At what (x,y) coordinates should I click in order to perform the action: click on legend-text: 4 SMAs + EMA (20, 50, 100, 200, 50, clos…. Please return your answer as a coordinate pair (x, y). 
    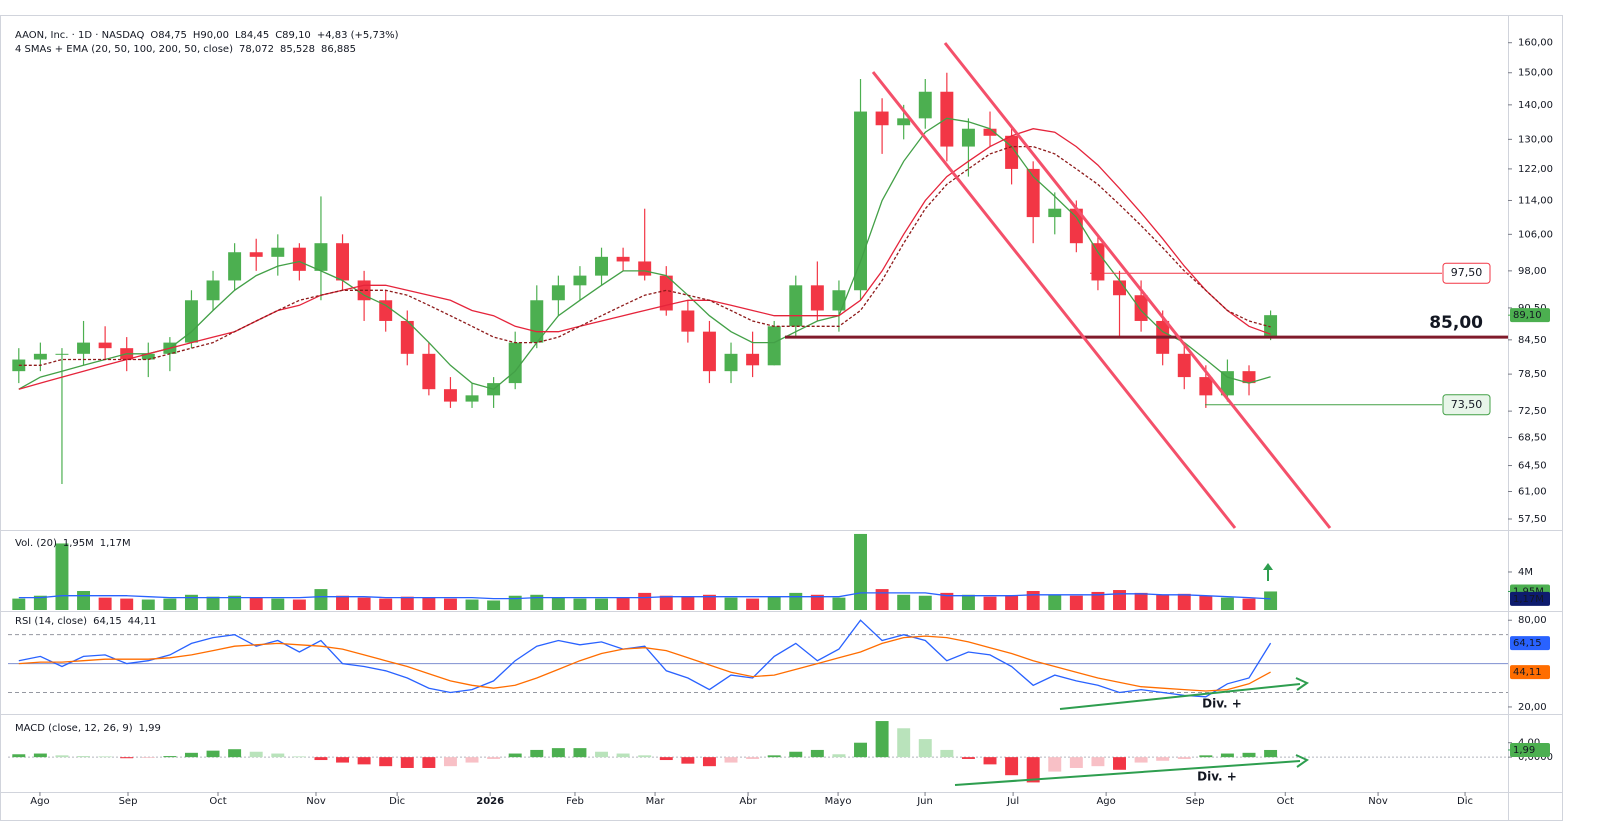
    Looking at the image, I should click on (124, 49).